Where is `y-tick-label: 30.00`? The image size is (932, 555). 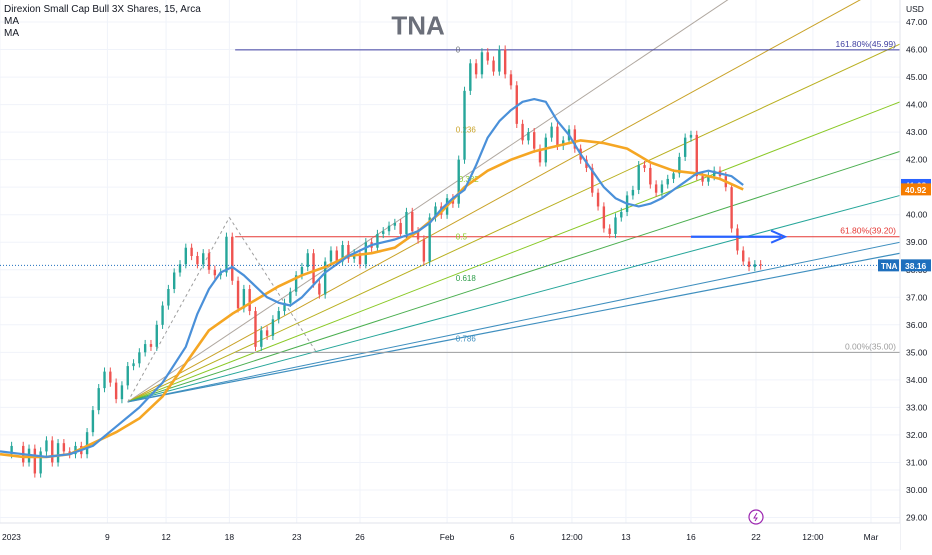
y-tick-label: 30.00 is located at coordinates (917, 490).